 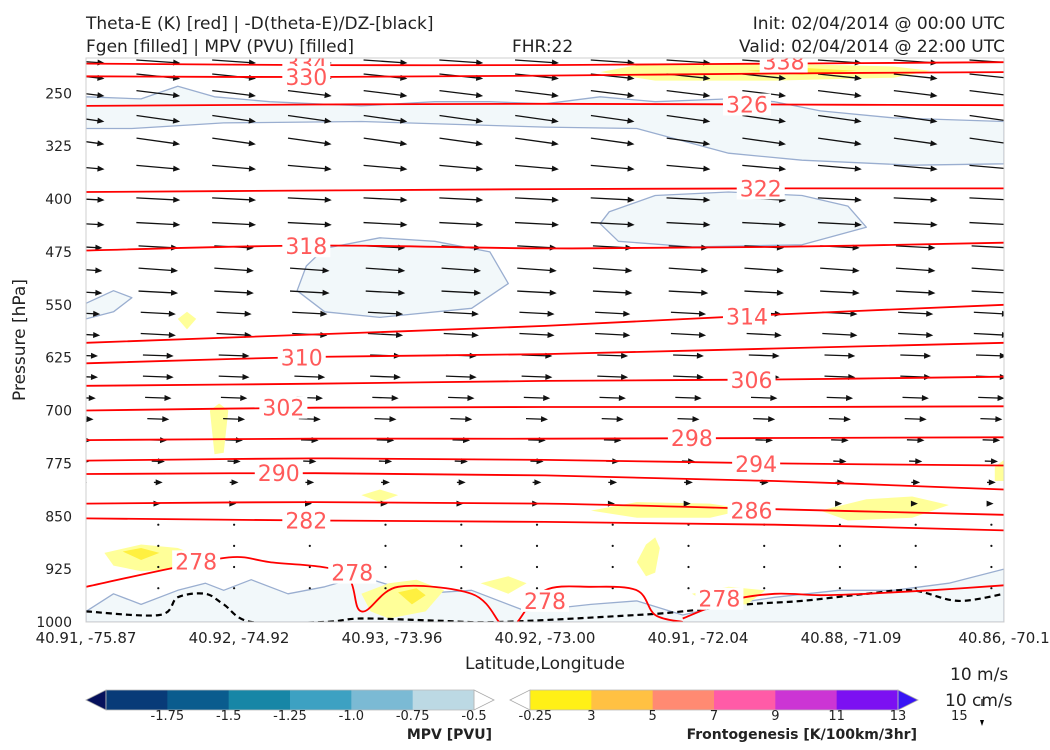 What do you see at coordinates (474, 716) in the screenshot?
I see `mpv-colorbar-tick-label: -0.5` at bounding box center [474, 716].